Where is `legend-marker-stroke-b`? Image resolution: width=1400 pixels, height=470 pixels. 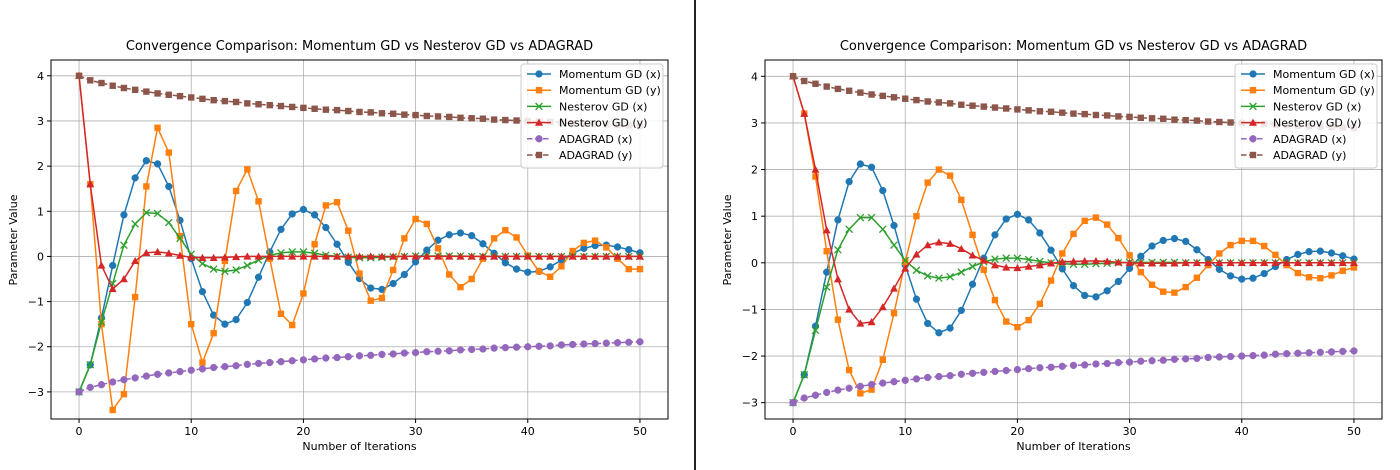 legend-marker-stroke-b is located at coordinates (539, 106).